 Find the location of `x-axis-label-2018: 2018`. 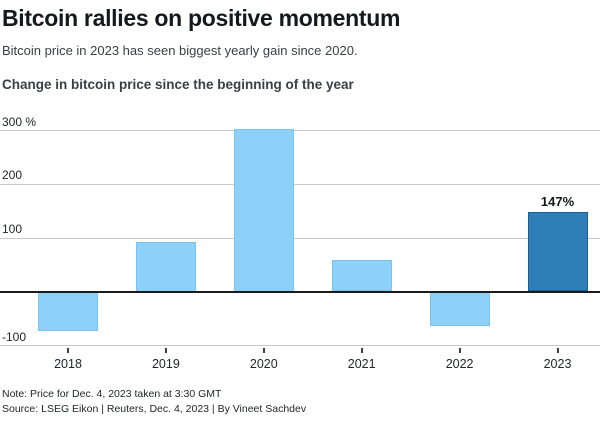

x-axis-label-2018: 2018 is located at coordinates (68, 364).